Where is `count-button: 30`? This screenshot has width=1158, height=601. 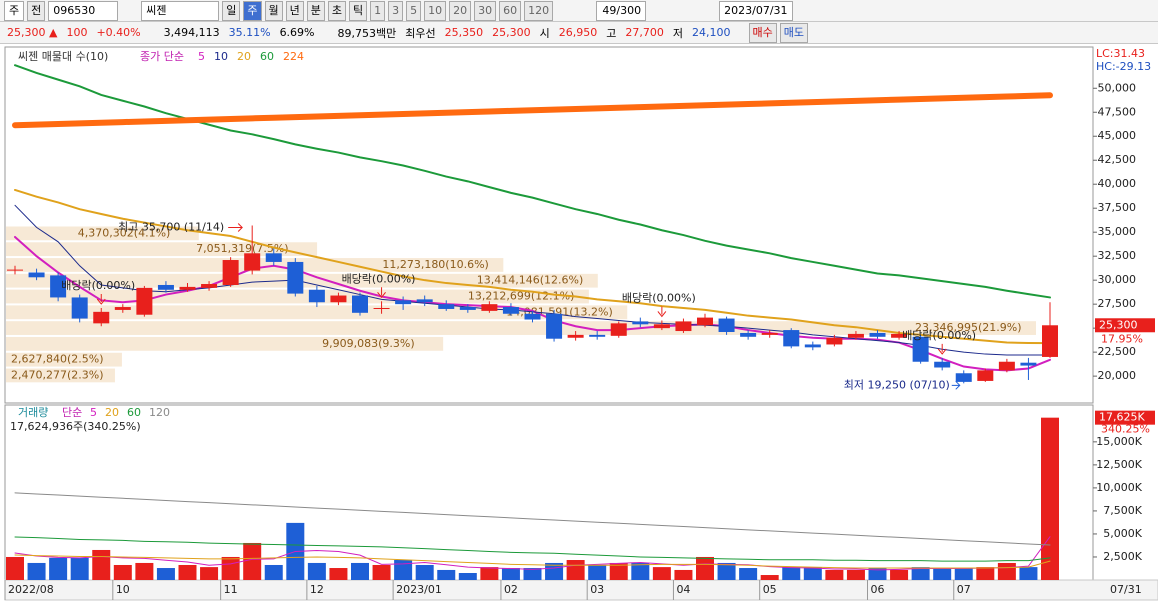 count-button: 30 is located at coordinates (485, 10).